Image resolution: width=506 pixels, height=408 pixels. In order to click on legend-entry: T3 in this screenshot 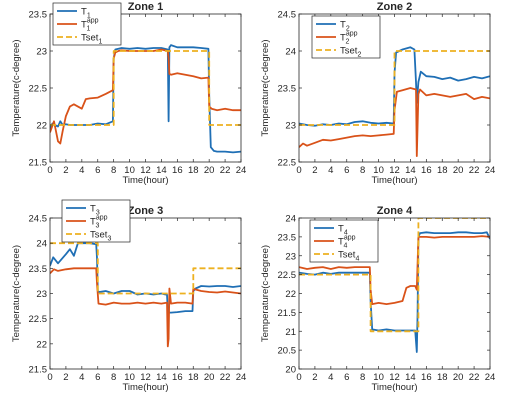, I will do `click(95, 210)`.